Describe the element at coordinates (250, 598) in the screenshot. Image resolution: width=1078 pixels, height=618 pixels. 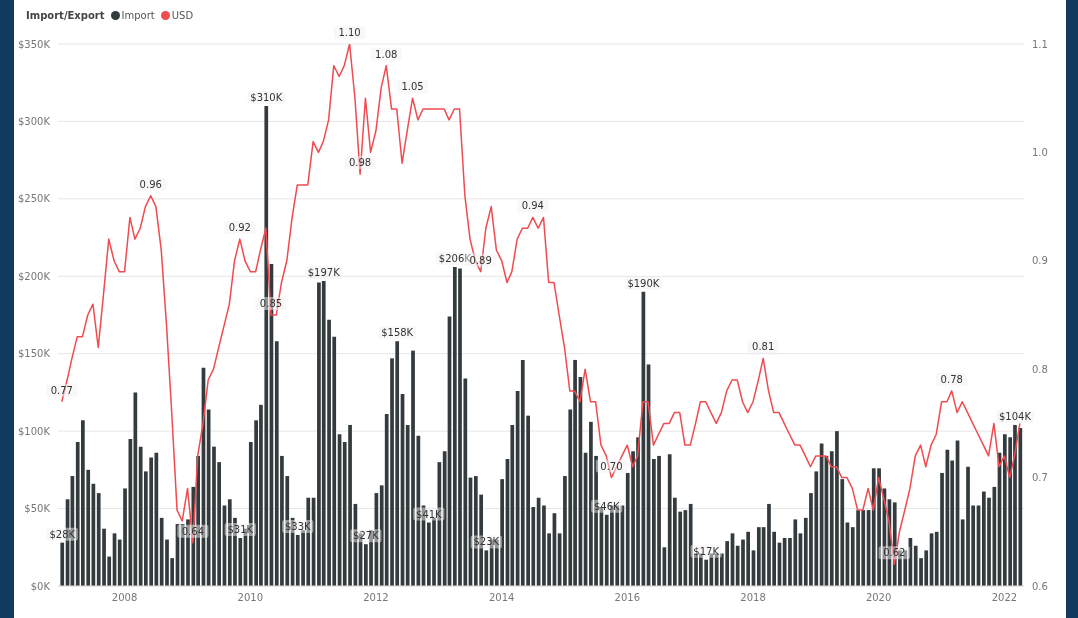
I see `x-tick-label: 2010` at that location.